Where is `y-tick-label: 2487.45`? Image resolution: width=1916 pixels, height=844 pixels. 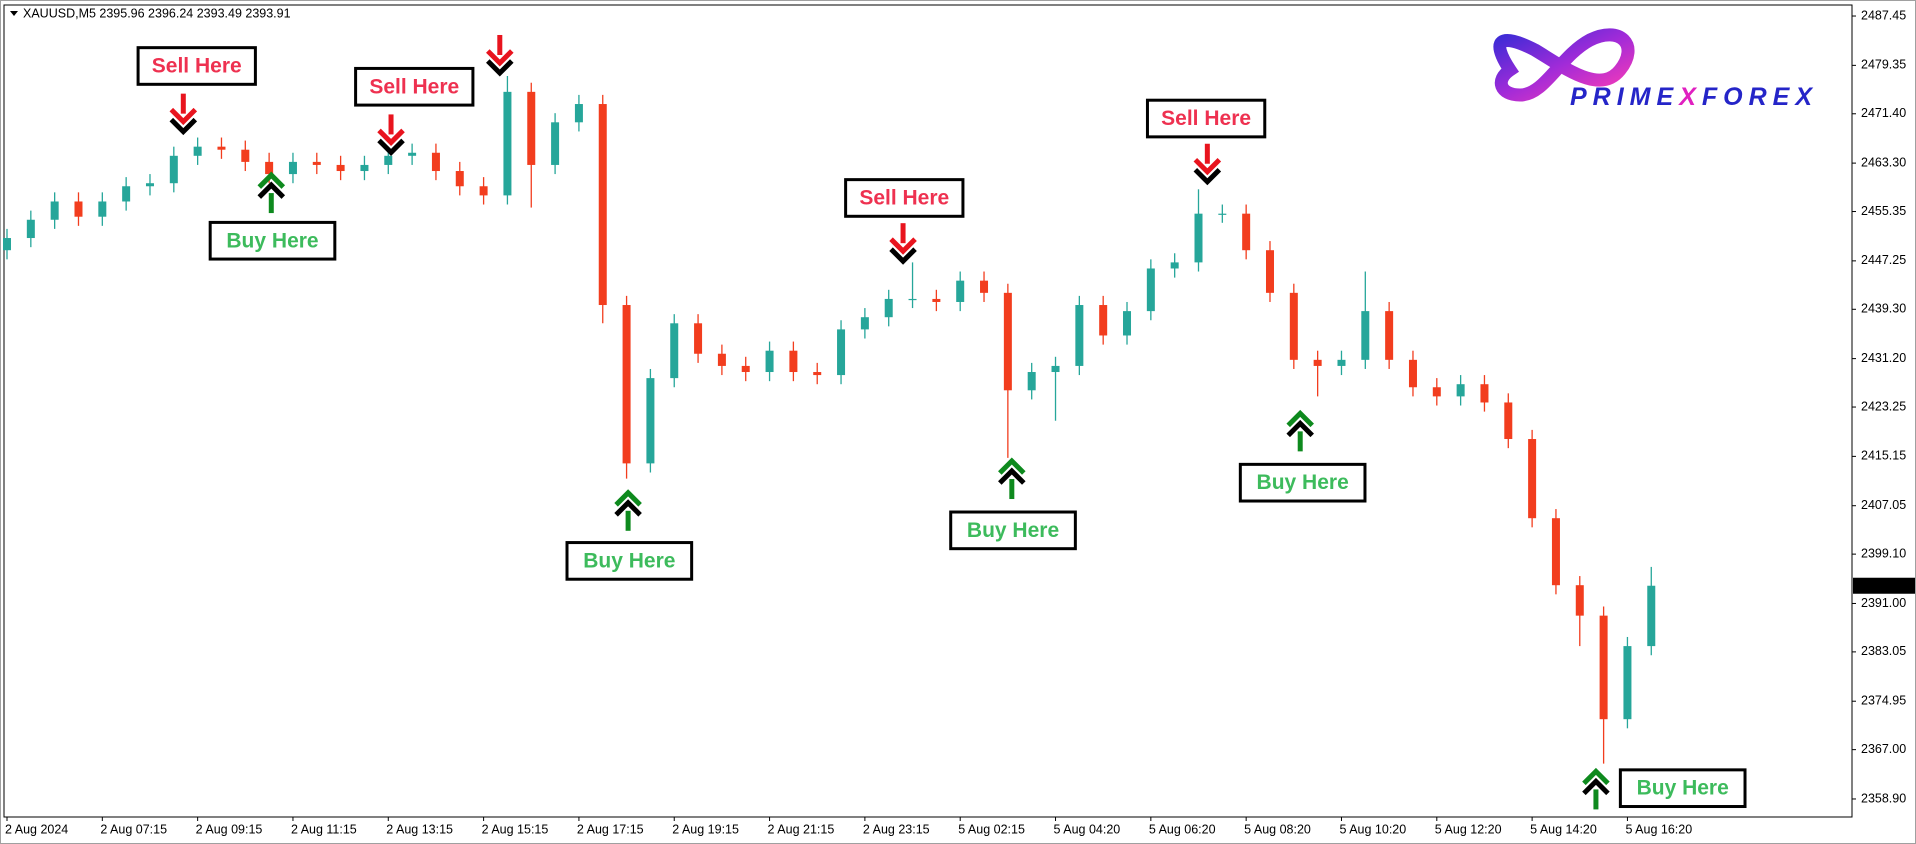
y-tick-label: 2487.45 is located at coordinates (1883, 15).